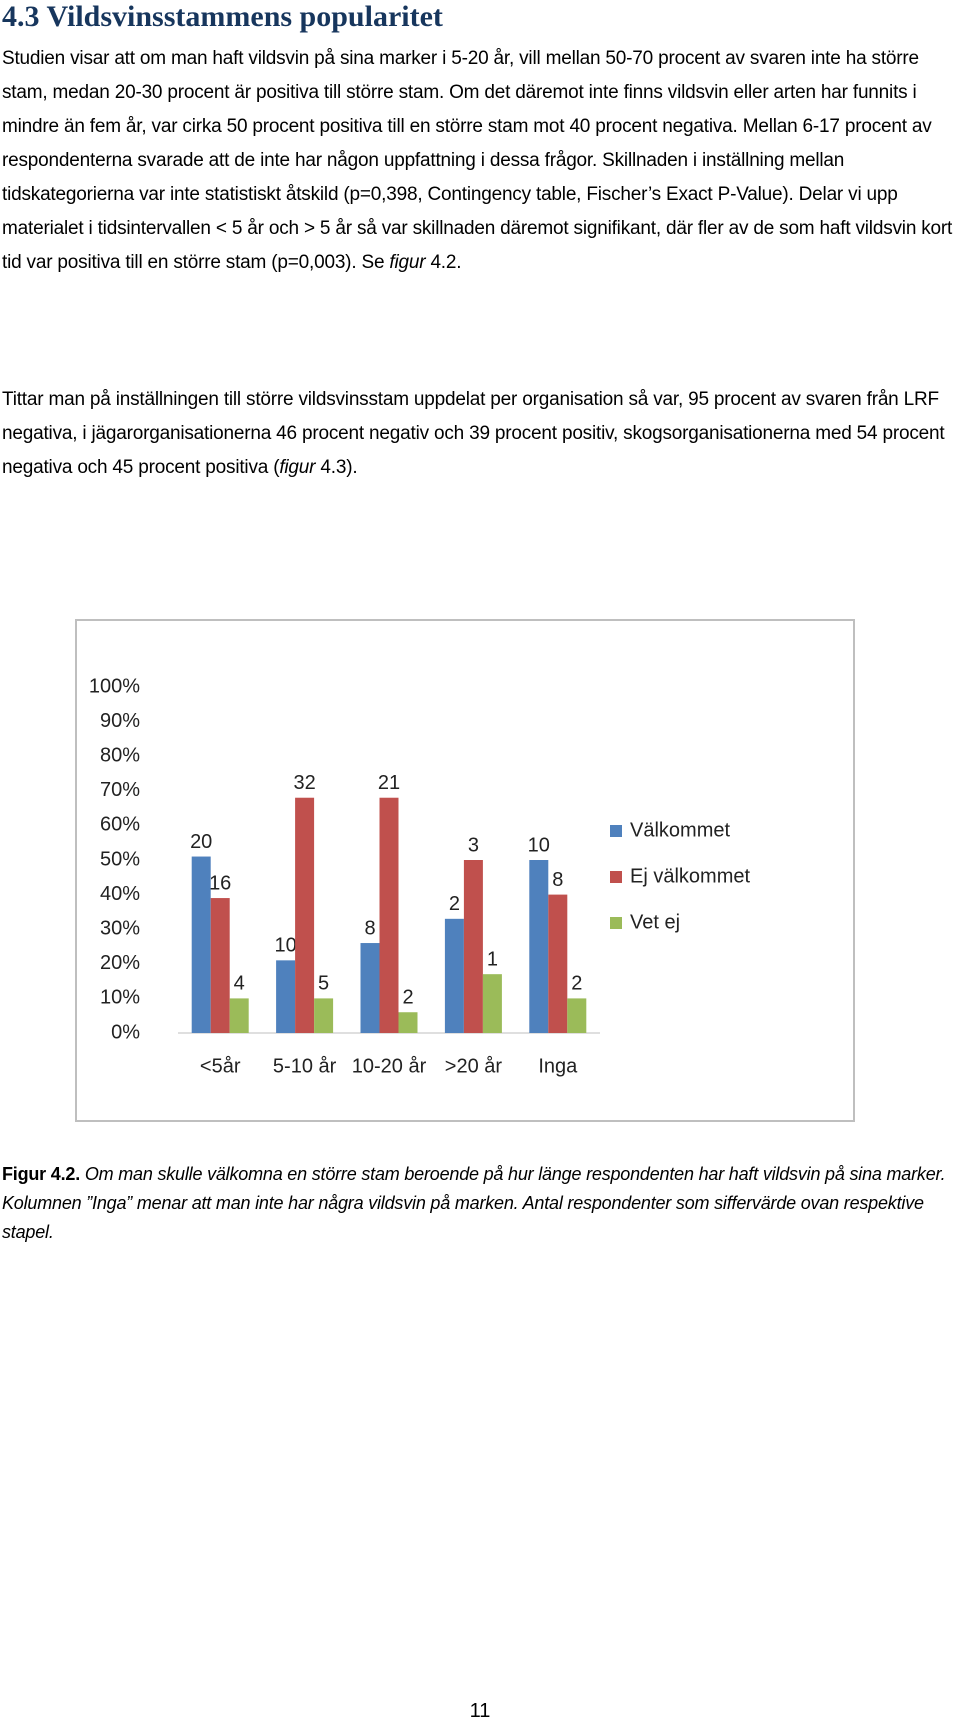 The image size is (960, 1734). What do you see at coordinates (389, 783) in the screenshot?
I see `data-label: 21` at bounding box center [389, 783].